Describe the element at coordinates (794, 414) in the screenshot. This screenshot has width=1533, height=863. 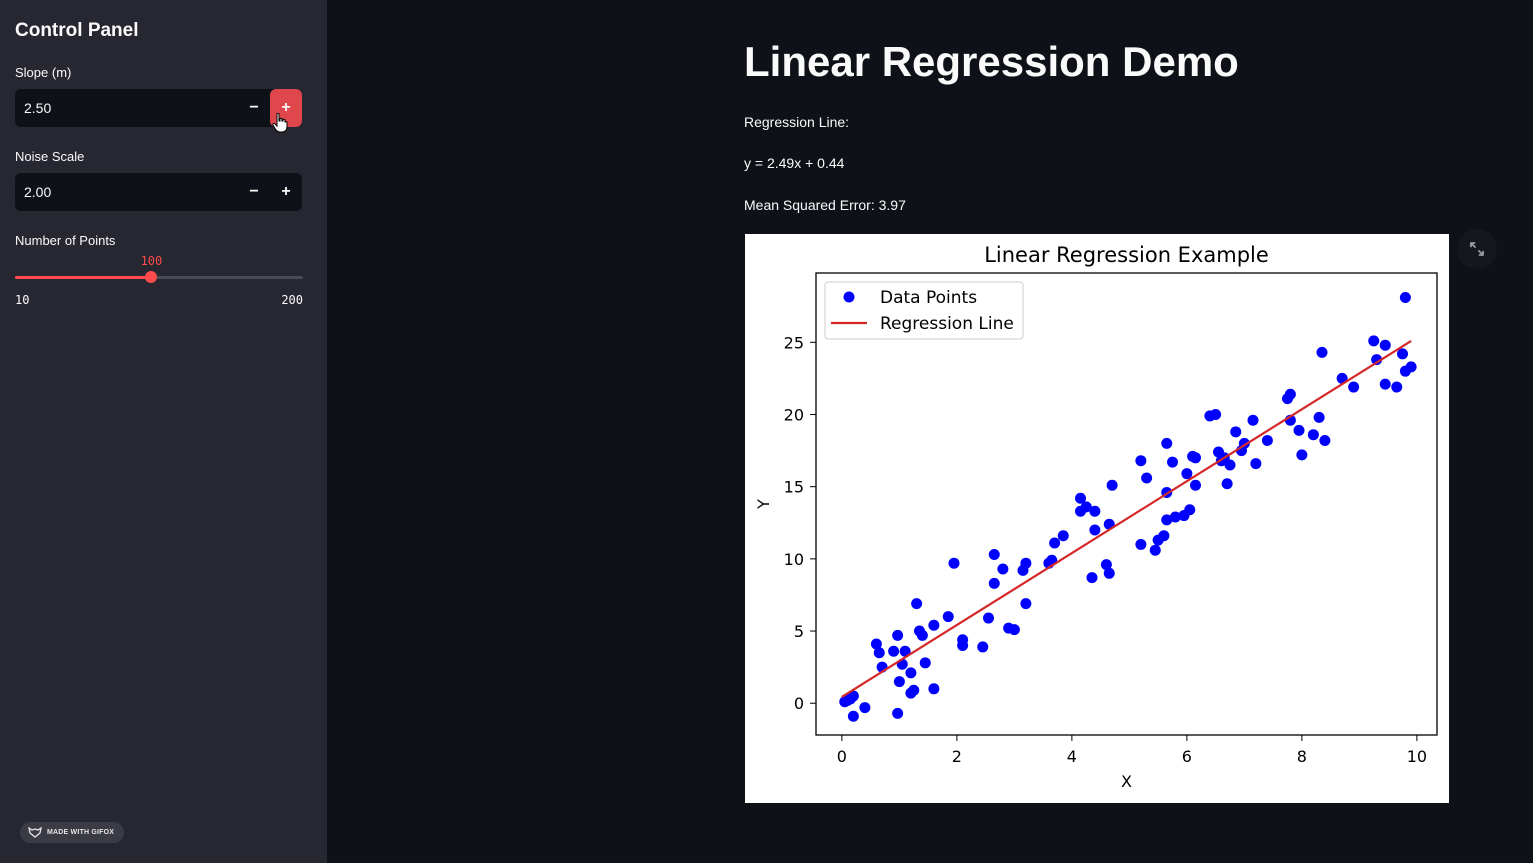
I see `y-tick-label: 20` at that location.